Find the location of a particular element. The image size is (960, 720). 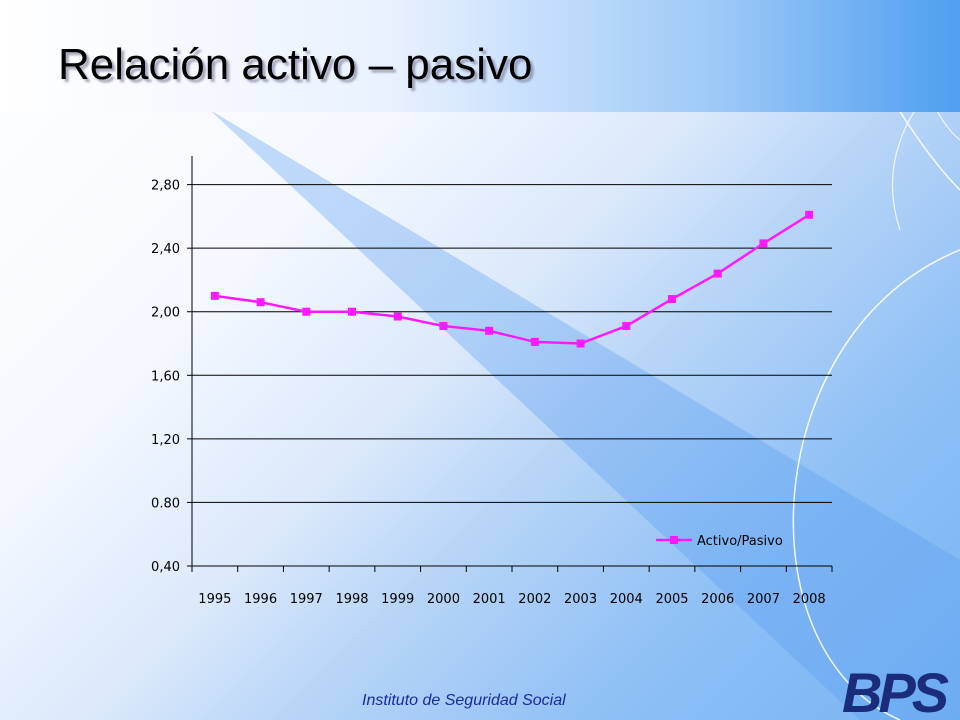

data-point-2007 is located at coordinates (763, 243).